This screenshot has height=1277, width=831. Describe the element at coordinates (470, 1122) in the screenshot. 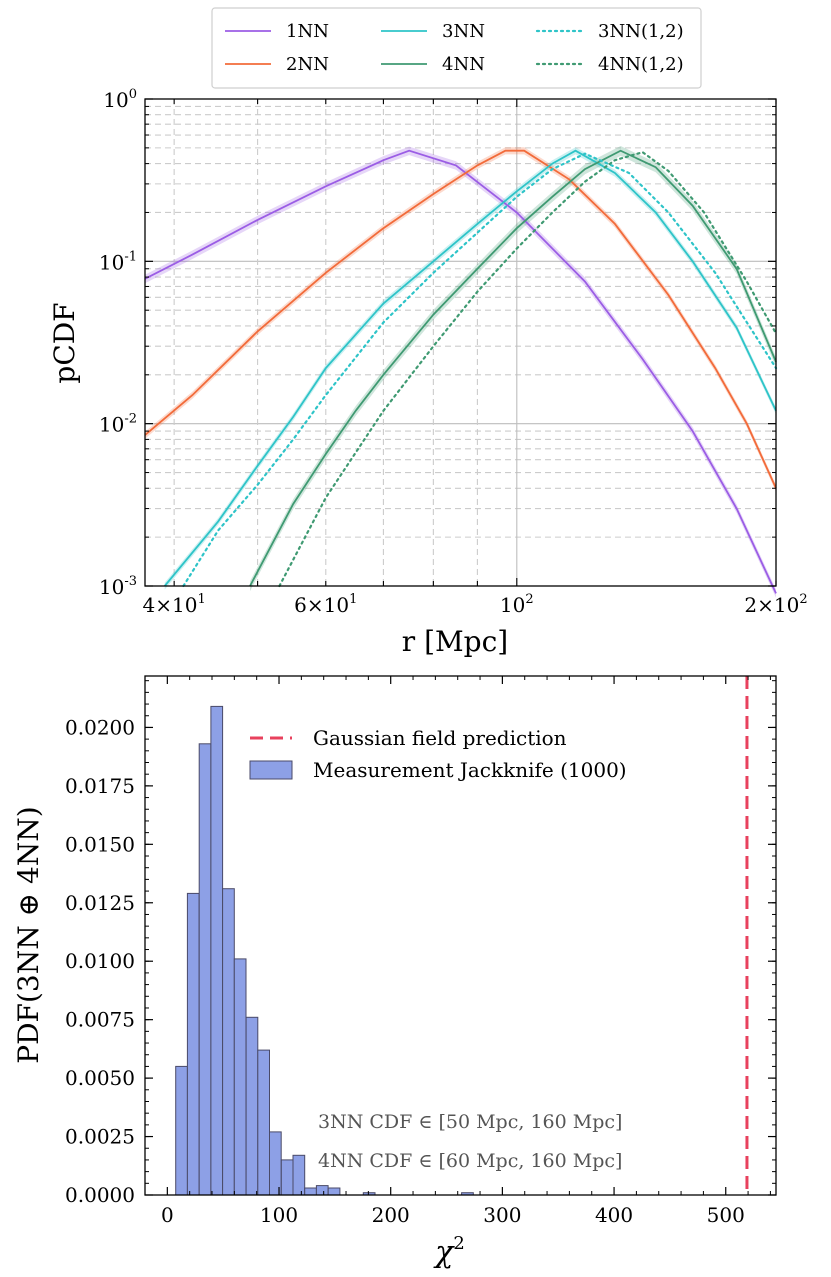

I see `annotation-3nn-range: 3NN CDF ∈ [50 Mpc, 160 Mpc]` at that location.